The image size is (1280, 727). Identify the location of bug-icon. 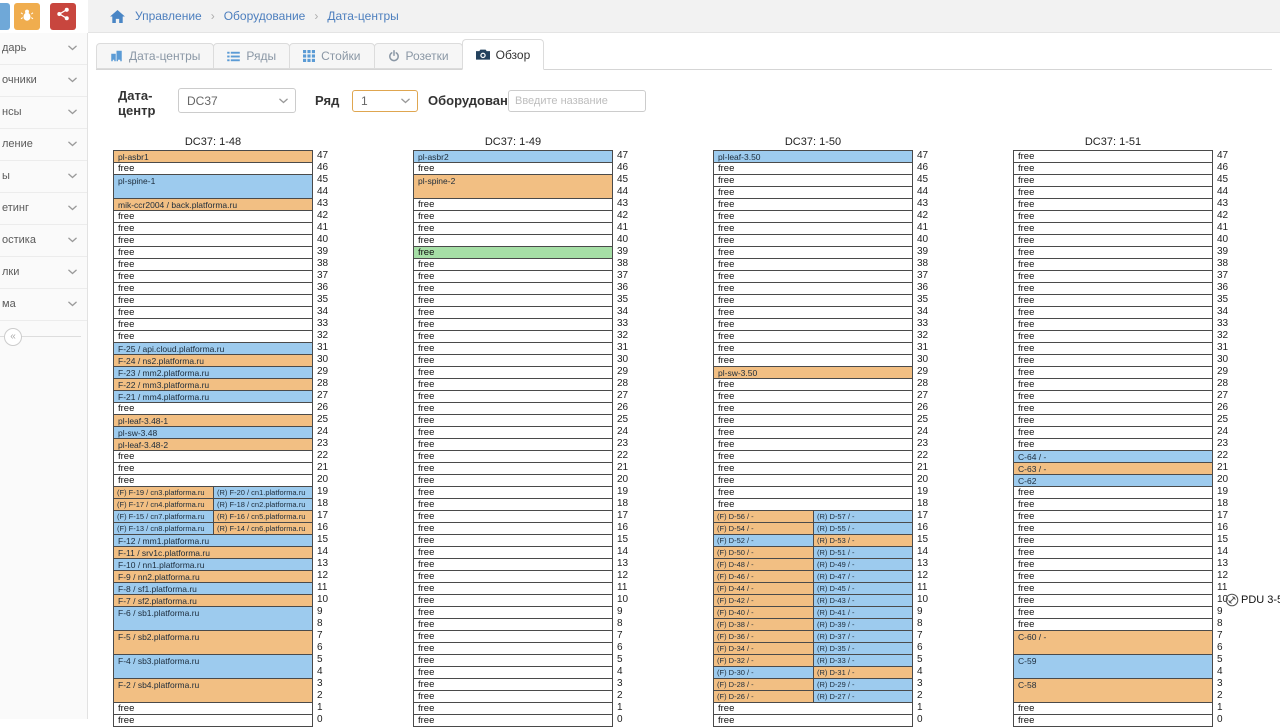
(27, 16).